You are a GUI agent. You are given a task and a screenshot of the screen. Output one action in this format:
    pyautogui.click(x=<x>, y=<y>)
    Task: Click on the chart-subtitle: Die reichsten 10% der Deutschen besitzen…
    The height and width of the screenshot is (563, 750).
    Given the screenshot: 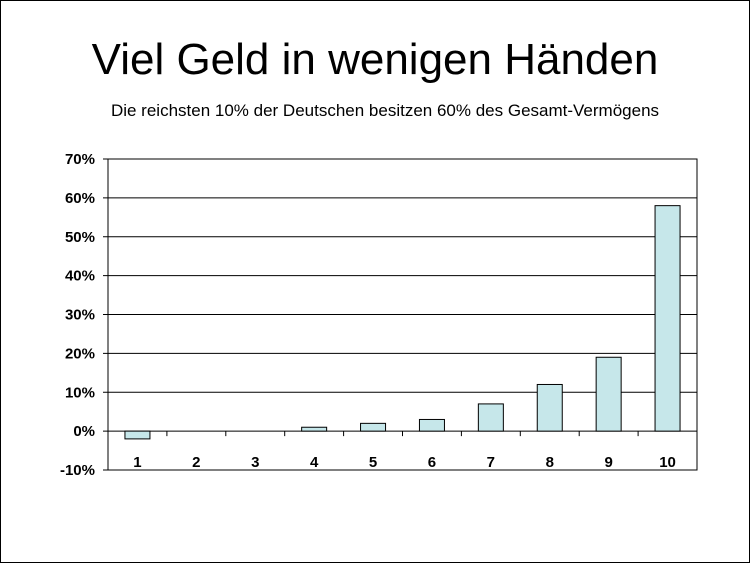 What is the action you would take?
    pyautogui.click(x=385, y=110)
    